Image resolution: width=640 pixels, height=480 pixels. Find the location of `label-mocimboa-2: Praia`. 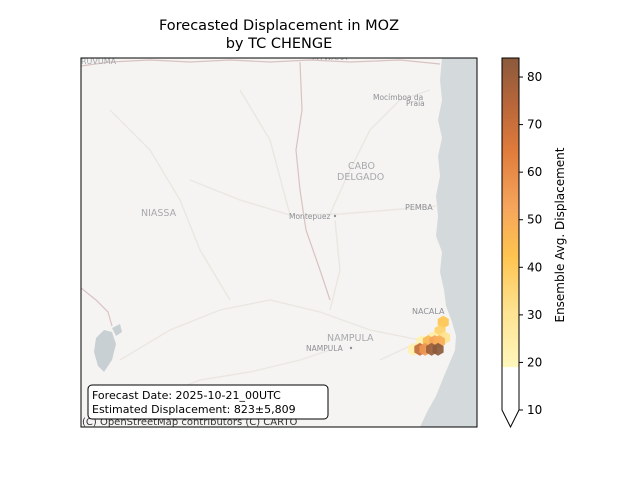

label-mocimboa-2: Praia is located at coordinates (415, 103).